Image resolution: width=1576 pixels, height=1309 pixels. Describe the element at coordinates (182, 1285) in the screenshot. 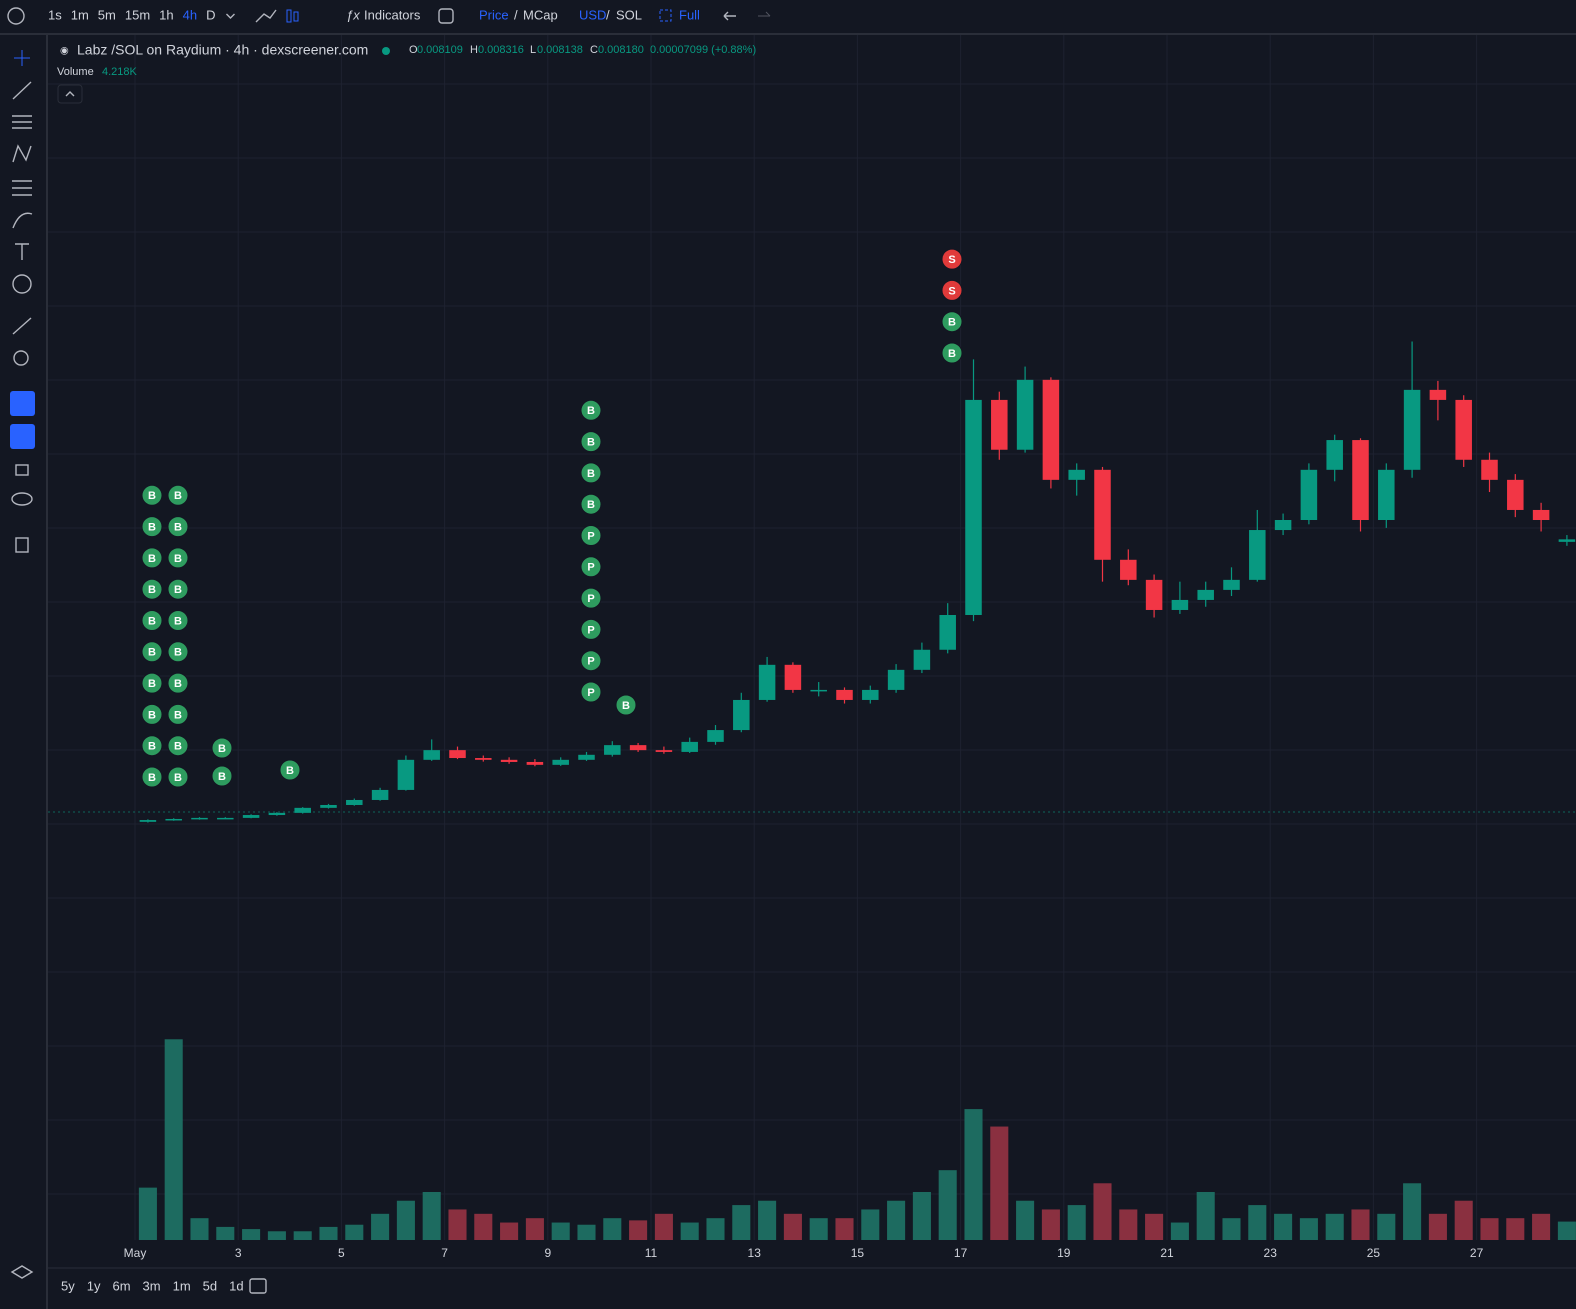

I see `range-button: 1m` at that location.